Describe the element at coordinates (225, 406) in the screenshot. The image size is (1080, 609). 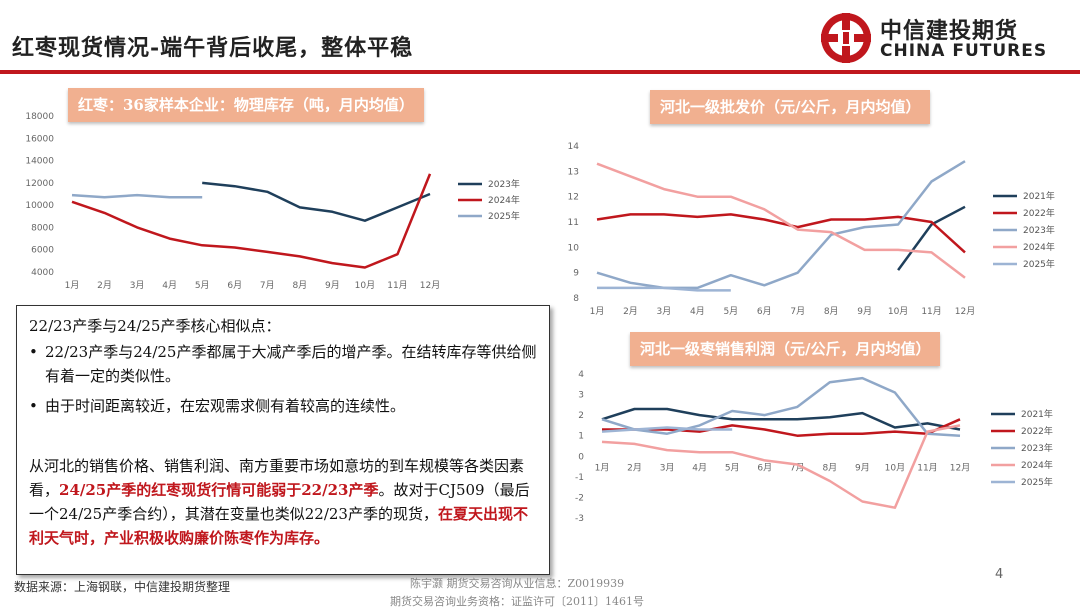
I see `bullet-text: 由于时间距离较近，在宏观需求侧有着较高的连续性。` at that location.